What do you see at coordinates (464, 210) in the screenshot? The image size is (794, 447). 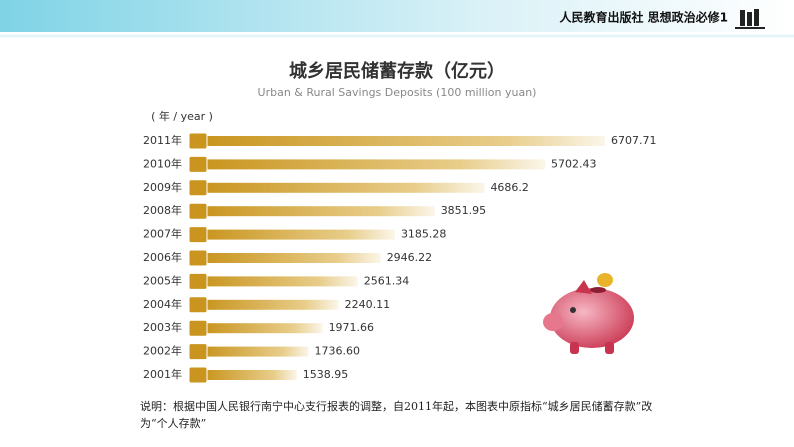 I see `value-label: 3851.95` at bounding box center [464, 210].